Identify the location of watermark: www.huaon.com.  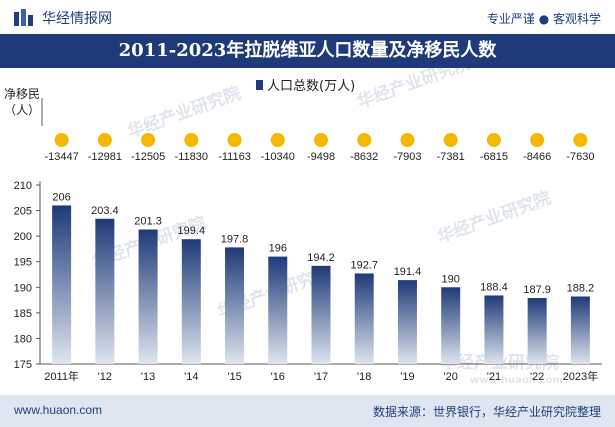
(516, 380).